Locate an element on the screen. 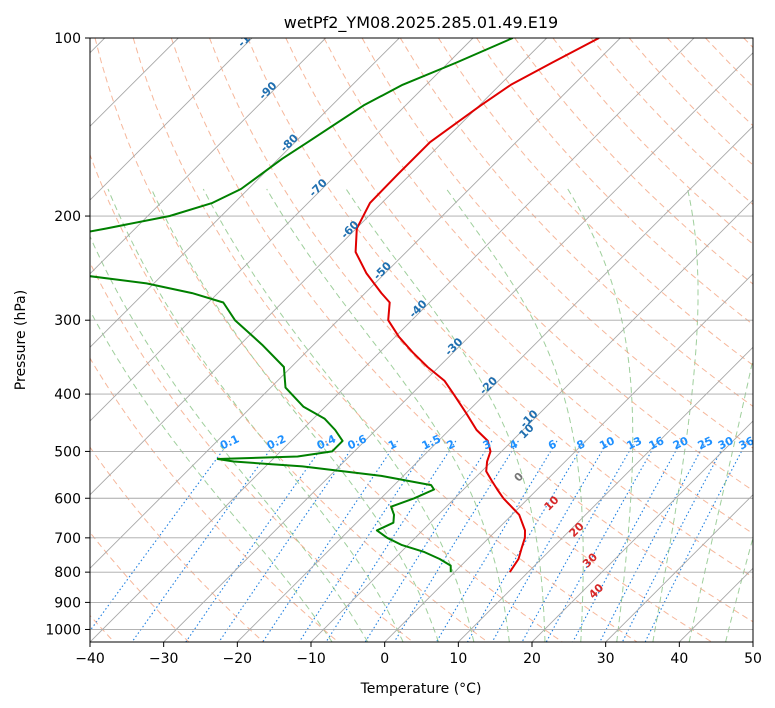 The width and height of the screenshot is (775, 708). x-tick-label: 0 is located at coordinates (384, 659).